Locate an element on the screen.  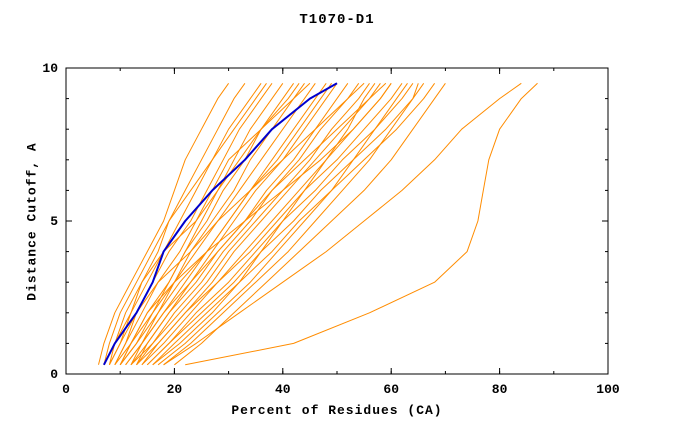
x-tick-label: 40 is located at coordinates (283, 389).